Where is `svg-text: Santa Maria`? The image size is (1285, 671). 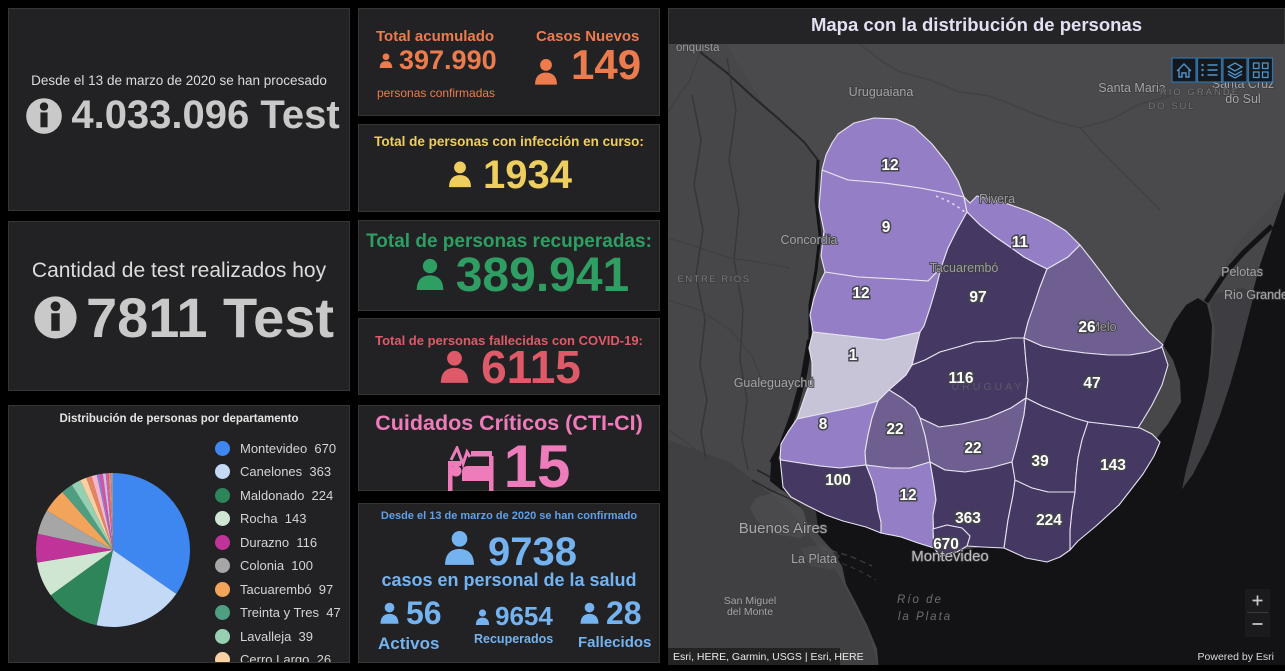 svg-text: Santa Maria is located at coordinates (1131, 88).